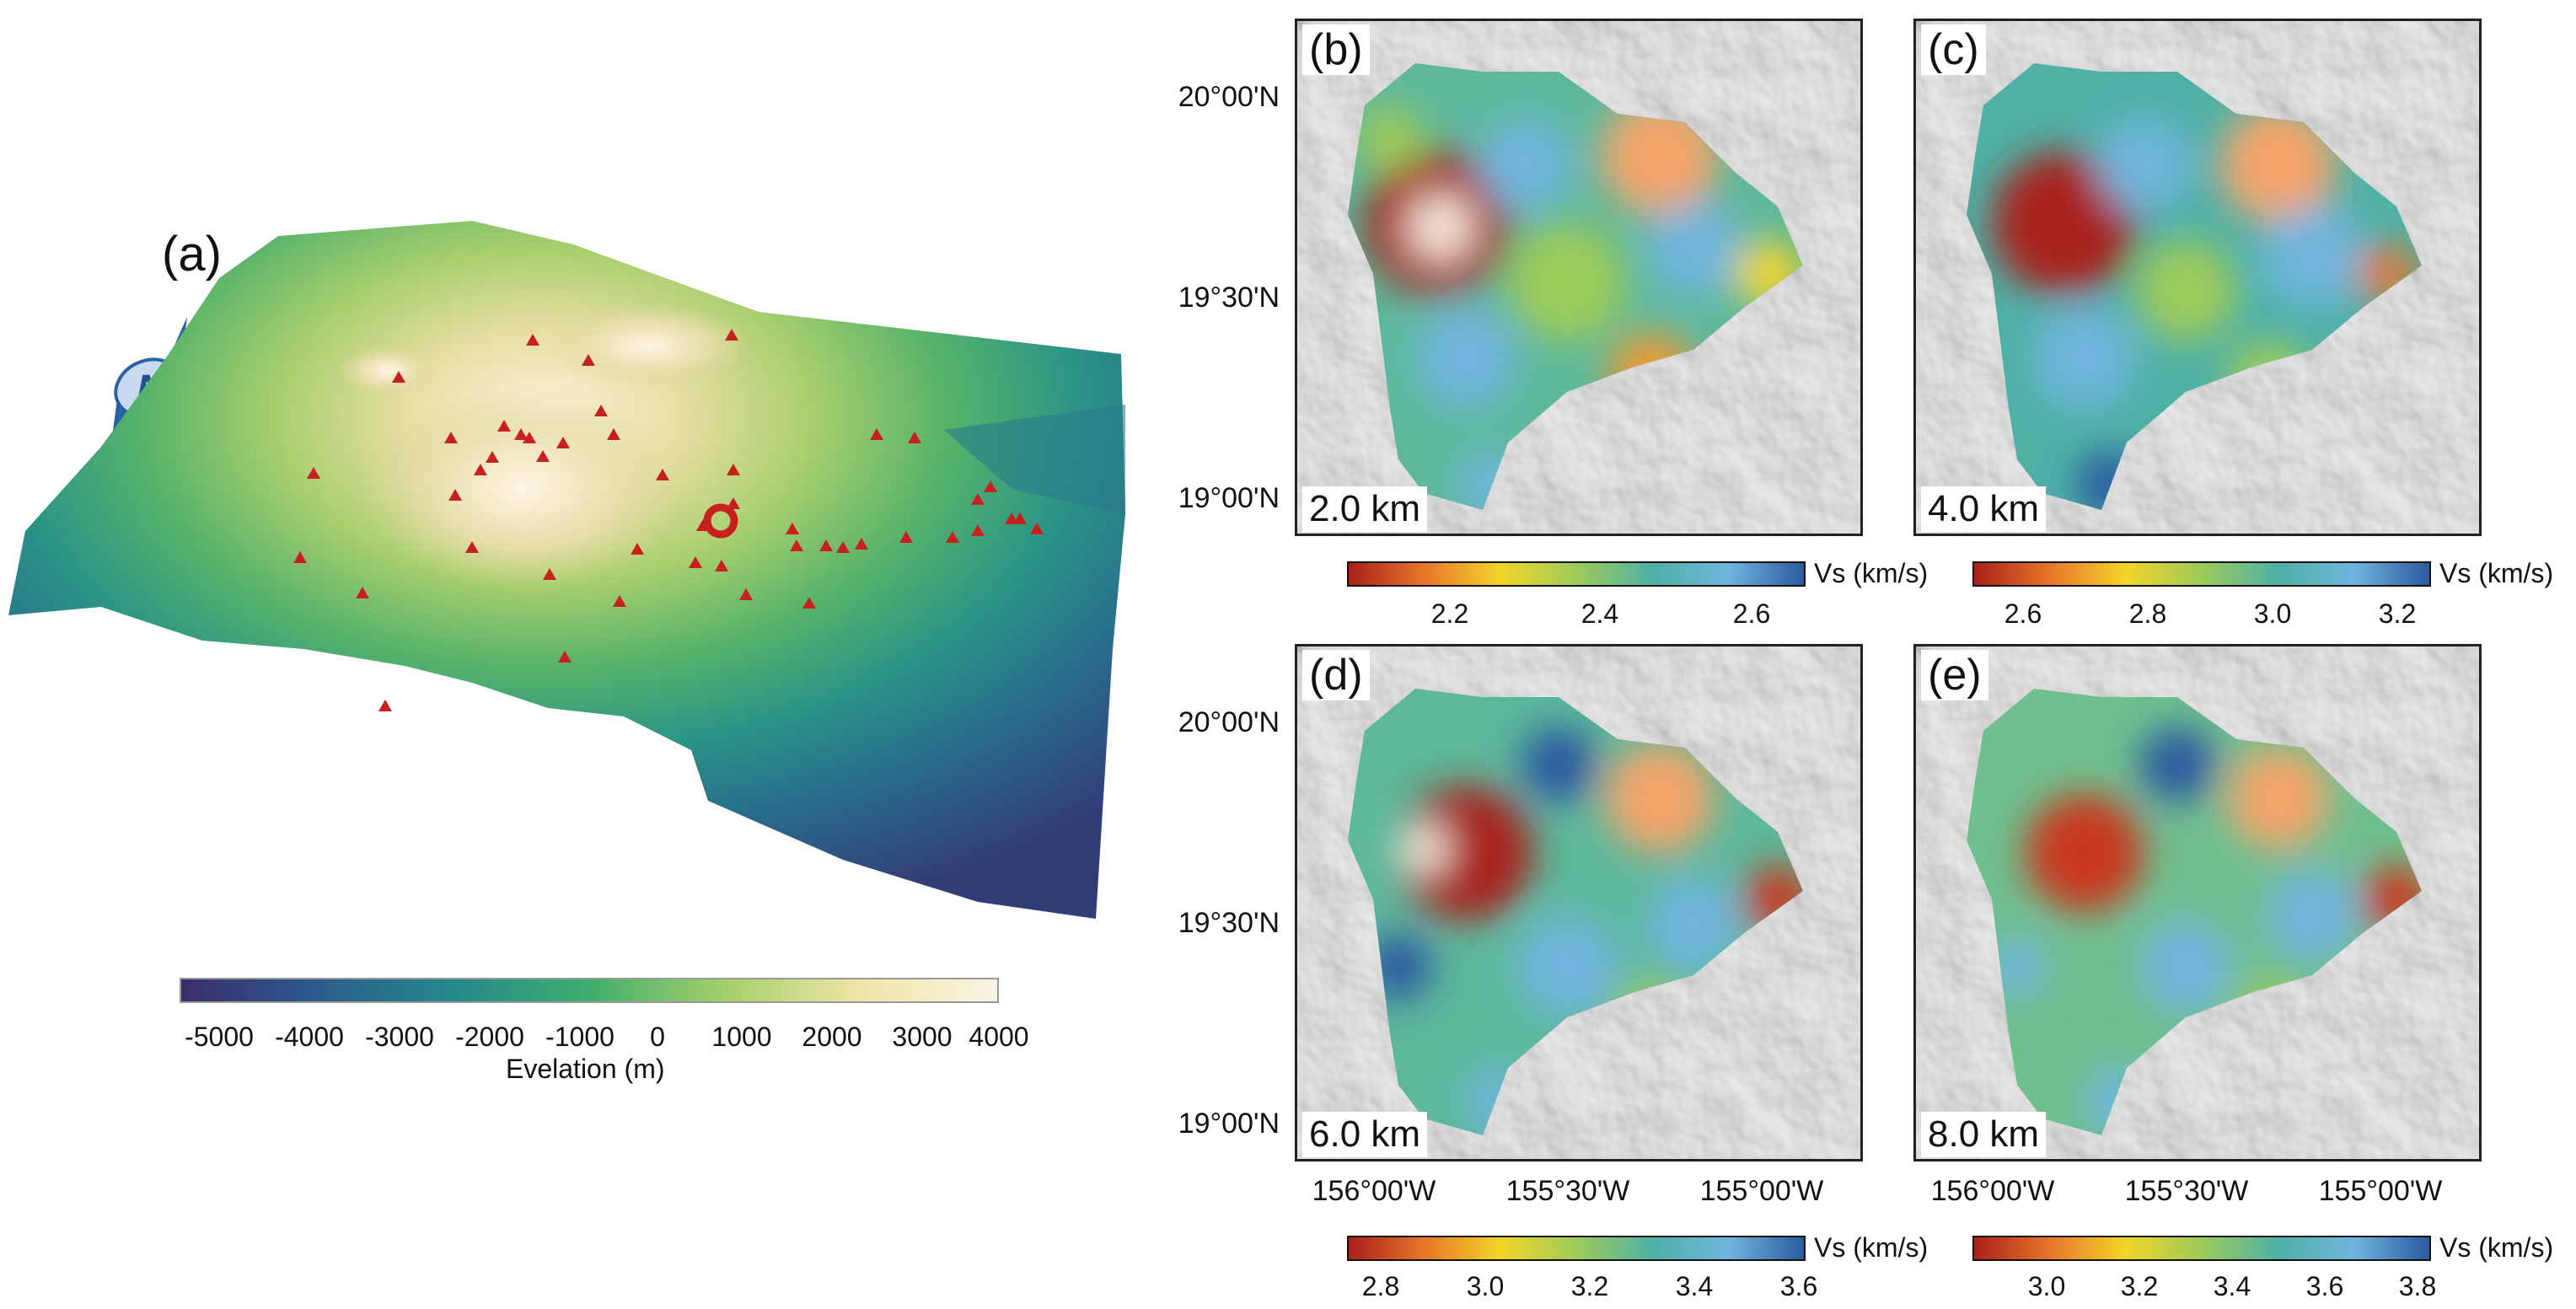 The image size is (2576, 1309). What do you see at coordinates (219, 1037) in the screenshot?
I see `cb-tick: -5000` at bounding box center [219, 1037].